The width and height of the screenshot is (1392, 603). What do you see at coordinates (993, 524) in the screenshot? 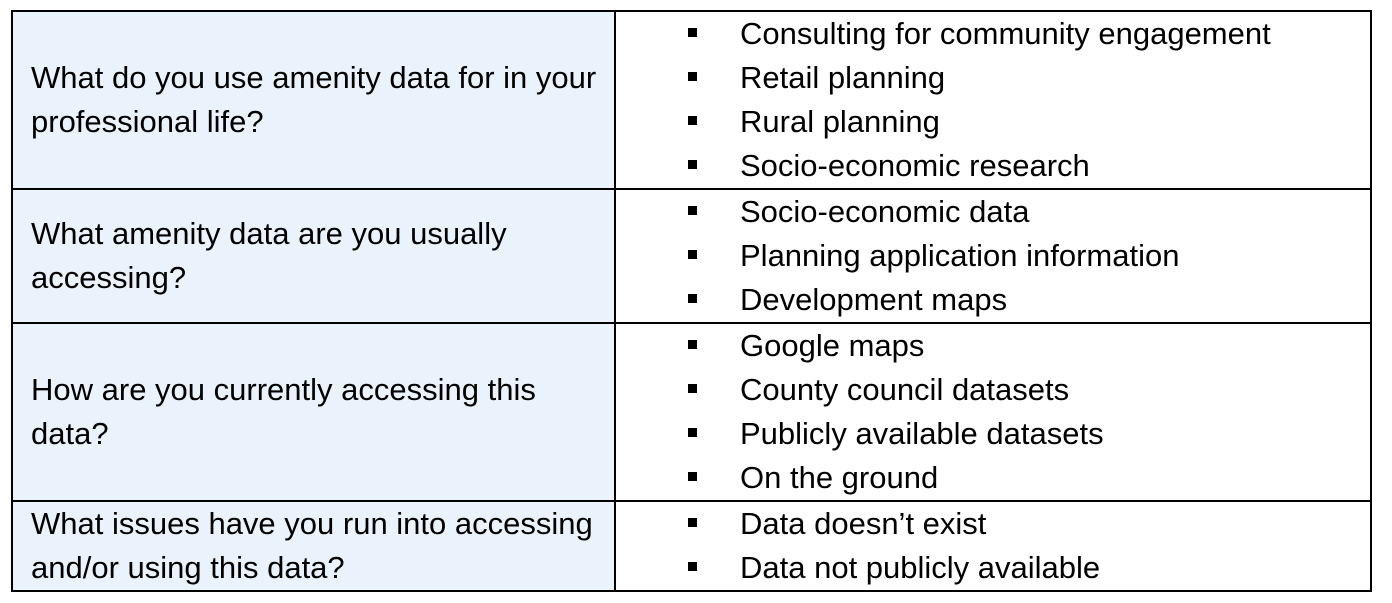
I see `list-item: Data doesn’t exist` at bounding box center [993, 524].